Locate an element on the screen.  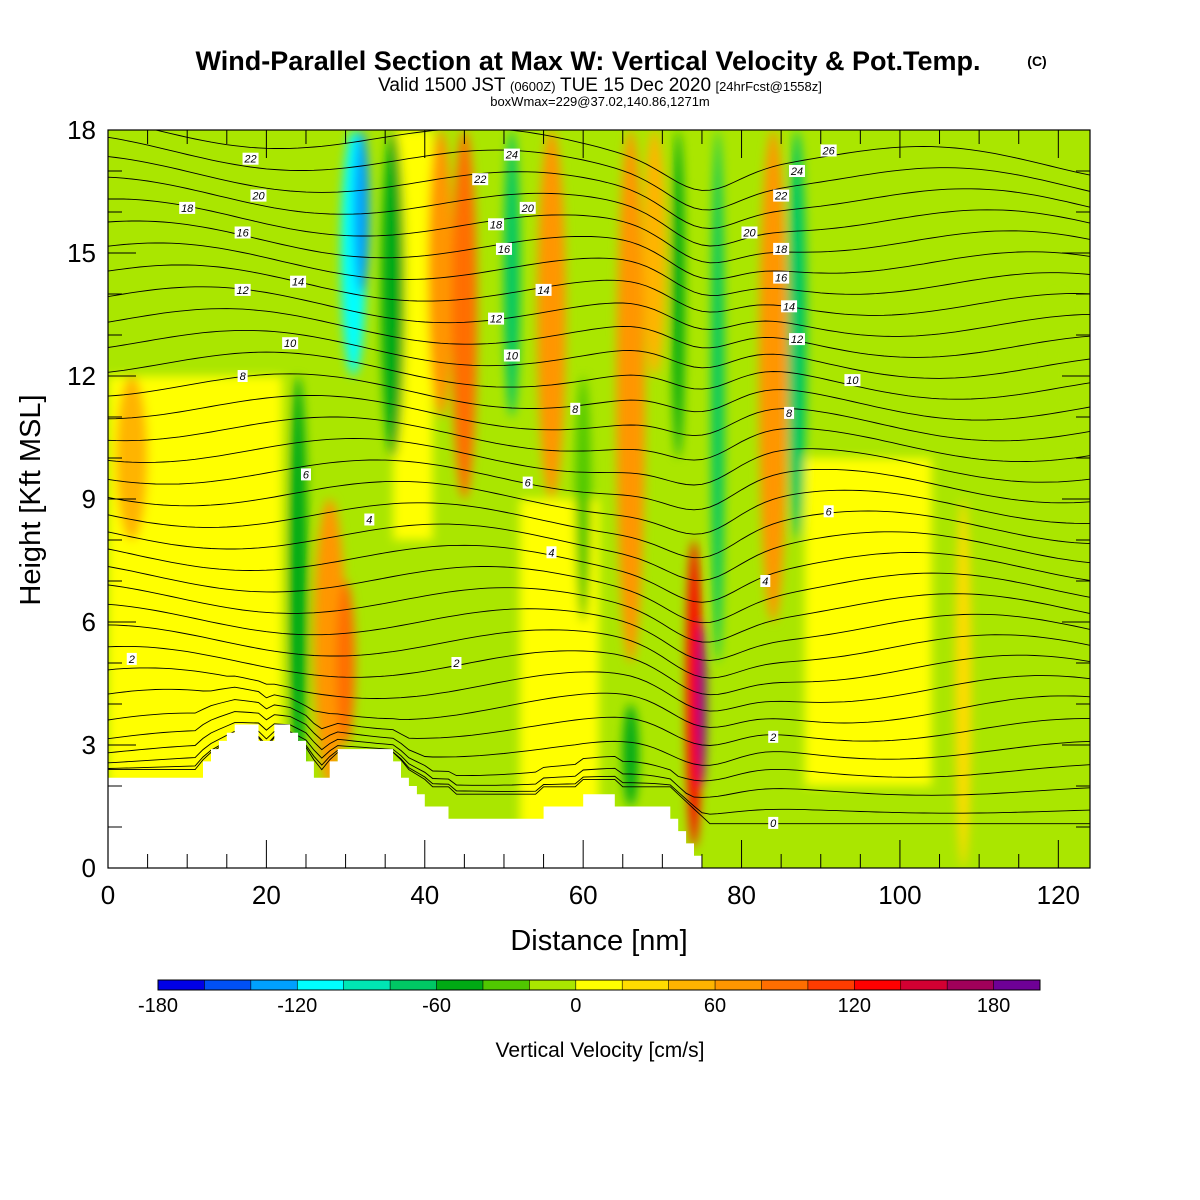
y-tick-label: 6 is located at coordinates (89, 622).